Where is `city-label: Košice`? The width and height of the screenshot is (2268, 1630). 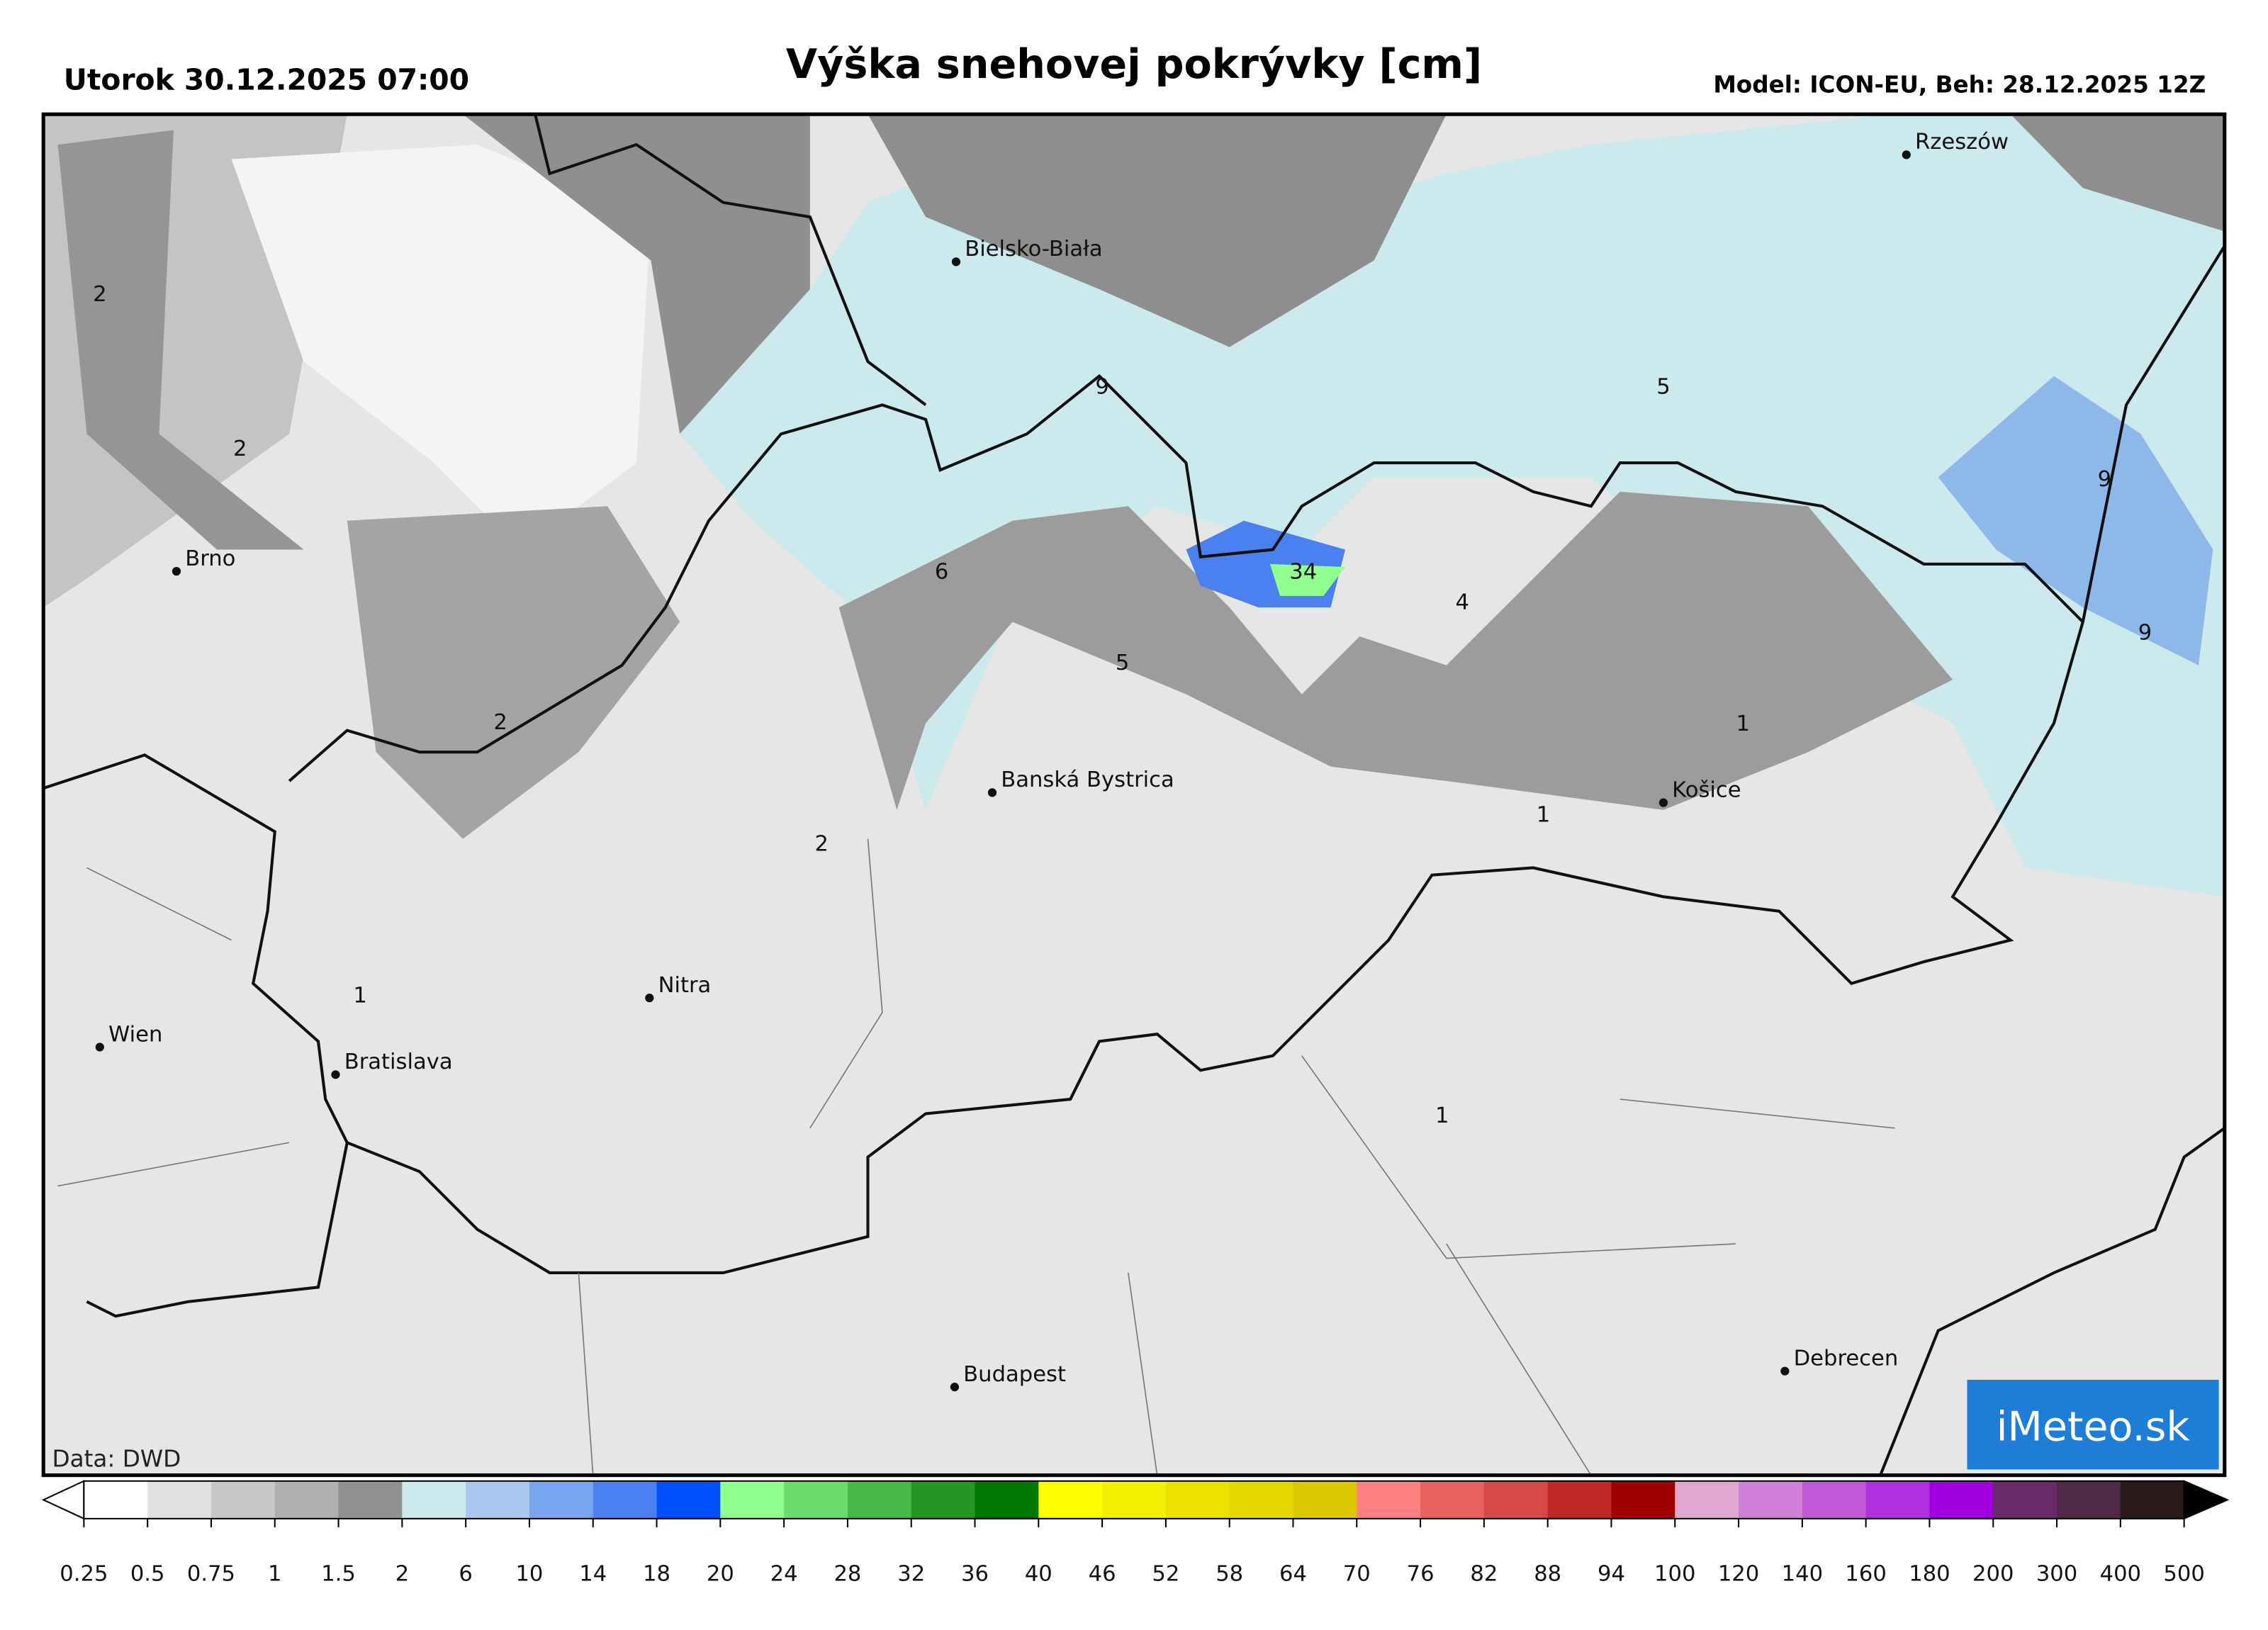
city-label: Košice is located at coordinates (1706, 790).